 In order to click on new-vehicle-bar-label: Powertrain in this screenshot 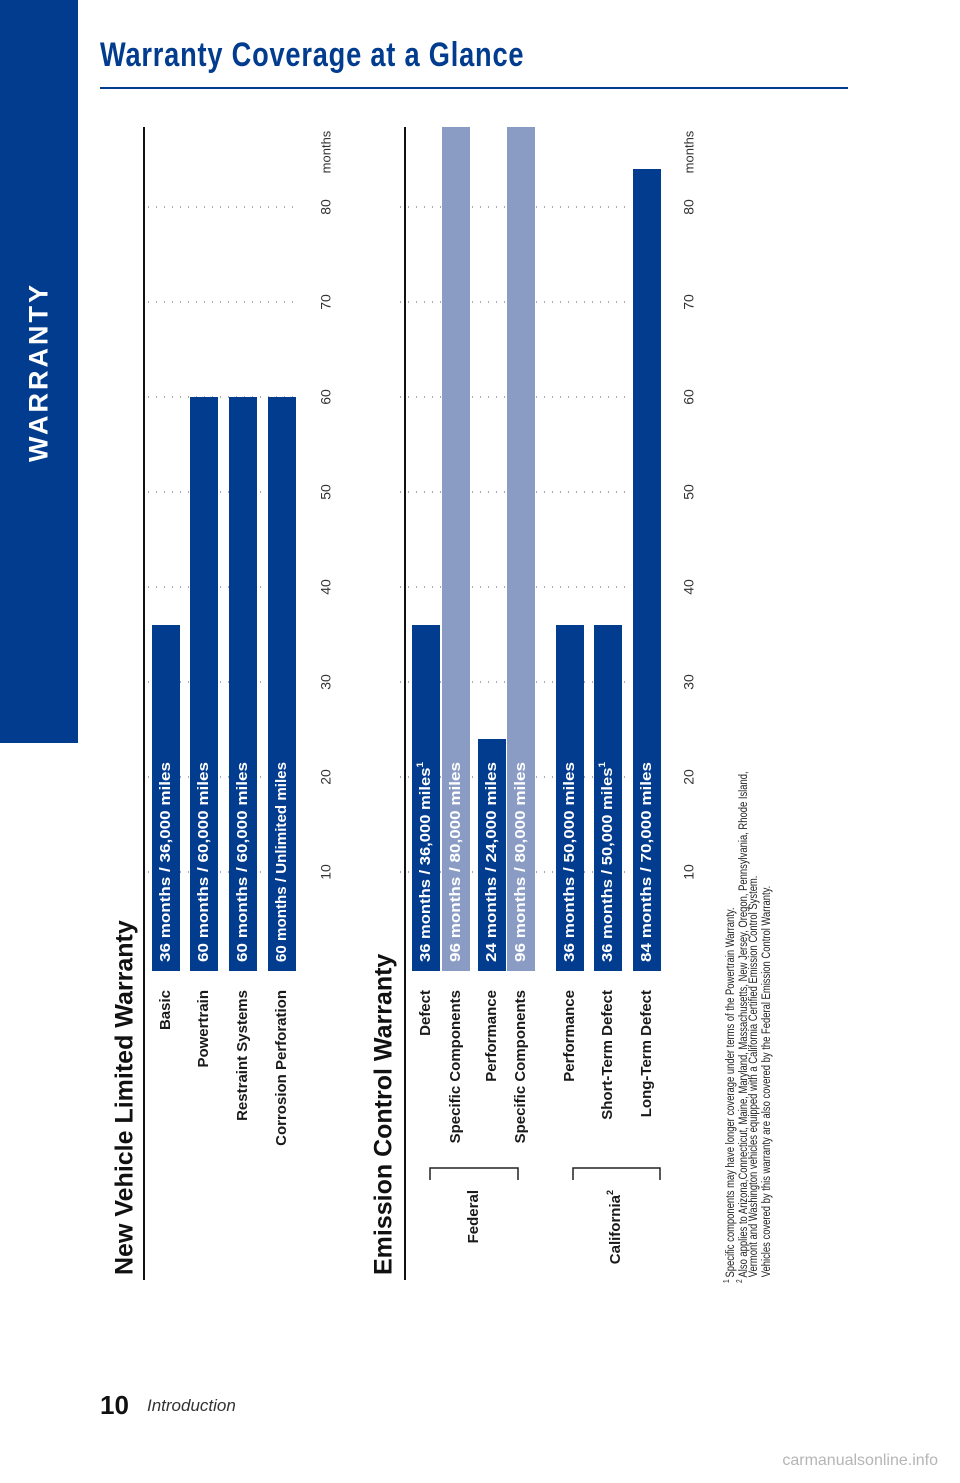, I will do `click(203, 1029)`.